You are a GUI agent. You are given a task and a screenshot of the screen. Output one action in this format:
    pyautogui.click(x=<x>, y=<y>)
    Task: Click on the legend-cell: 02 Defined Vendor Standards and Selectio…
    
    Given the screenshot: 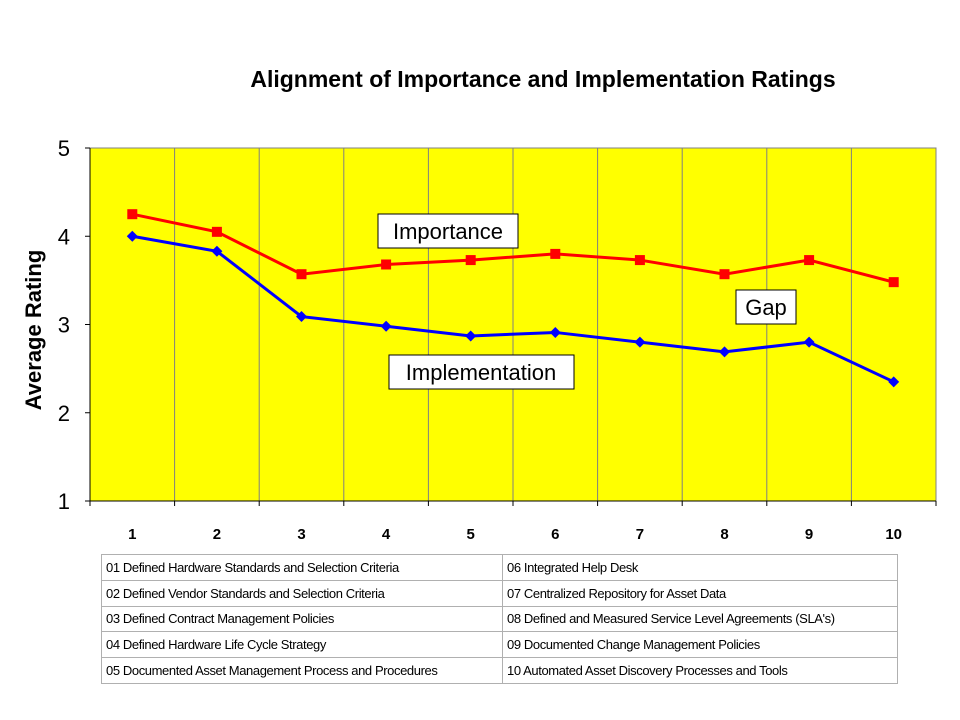 What is the action you would take?
    pyautogui.click(x=302, y=593)
    